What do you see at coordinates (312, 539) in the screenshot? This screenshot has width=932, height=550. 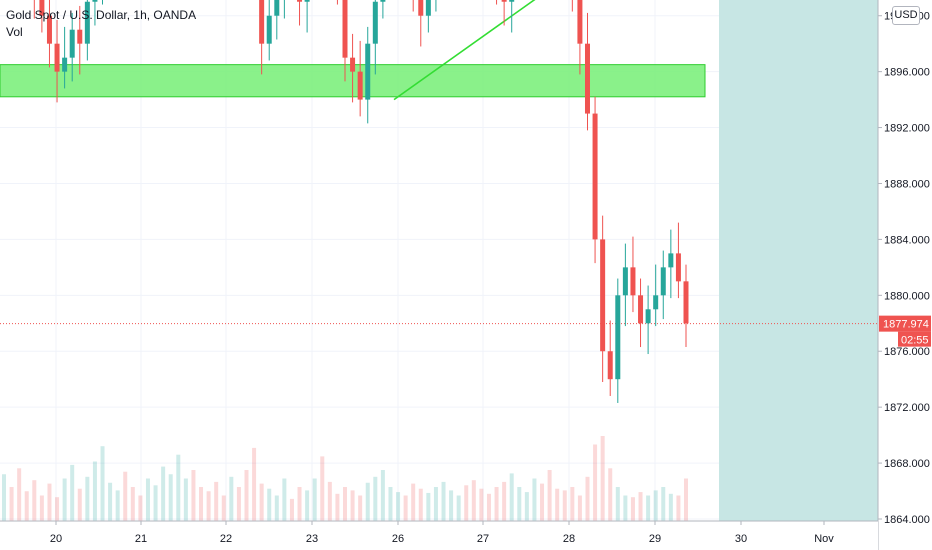 I see `time-tick-label: 23` at bounding box center [312, 539].